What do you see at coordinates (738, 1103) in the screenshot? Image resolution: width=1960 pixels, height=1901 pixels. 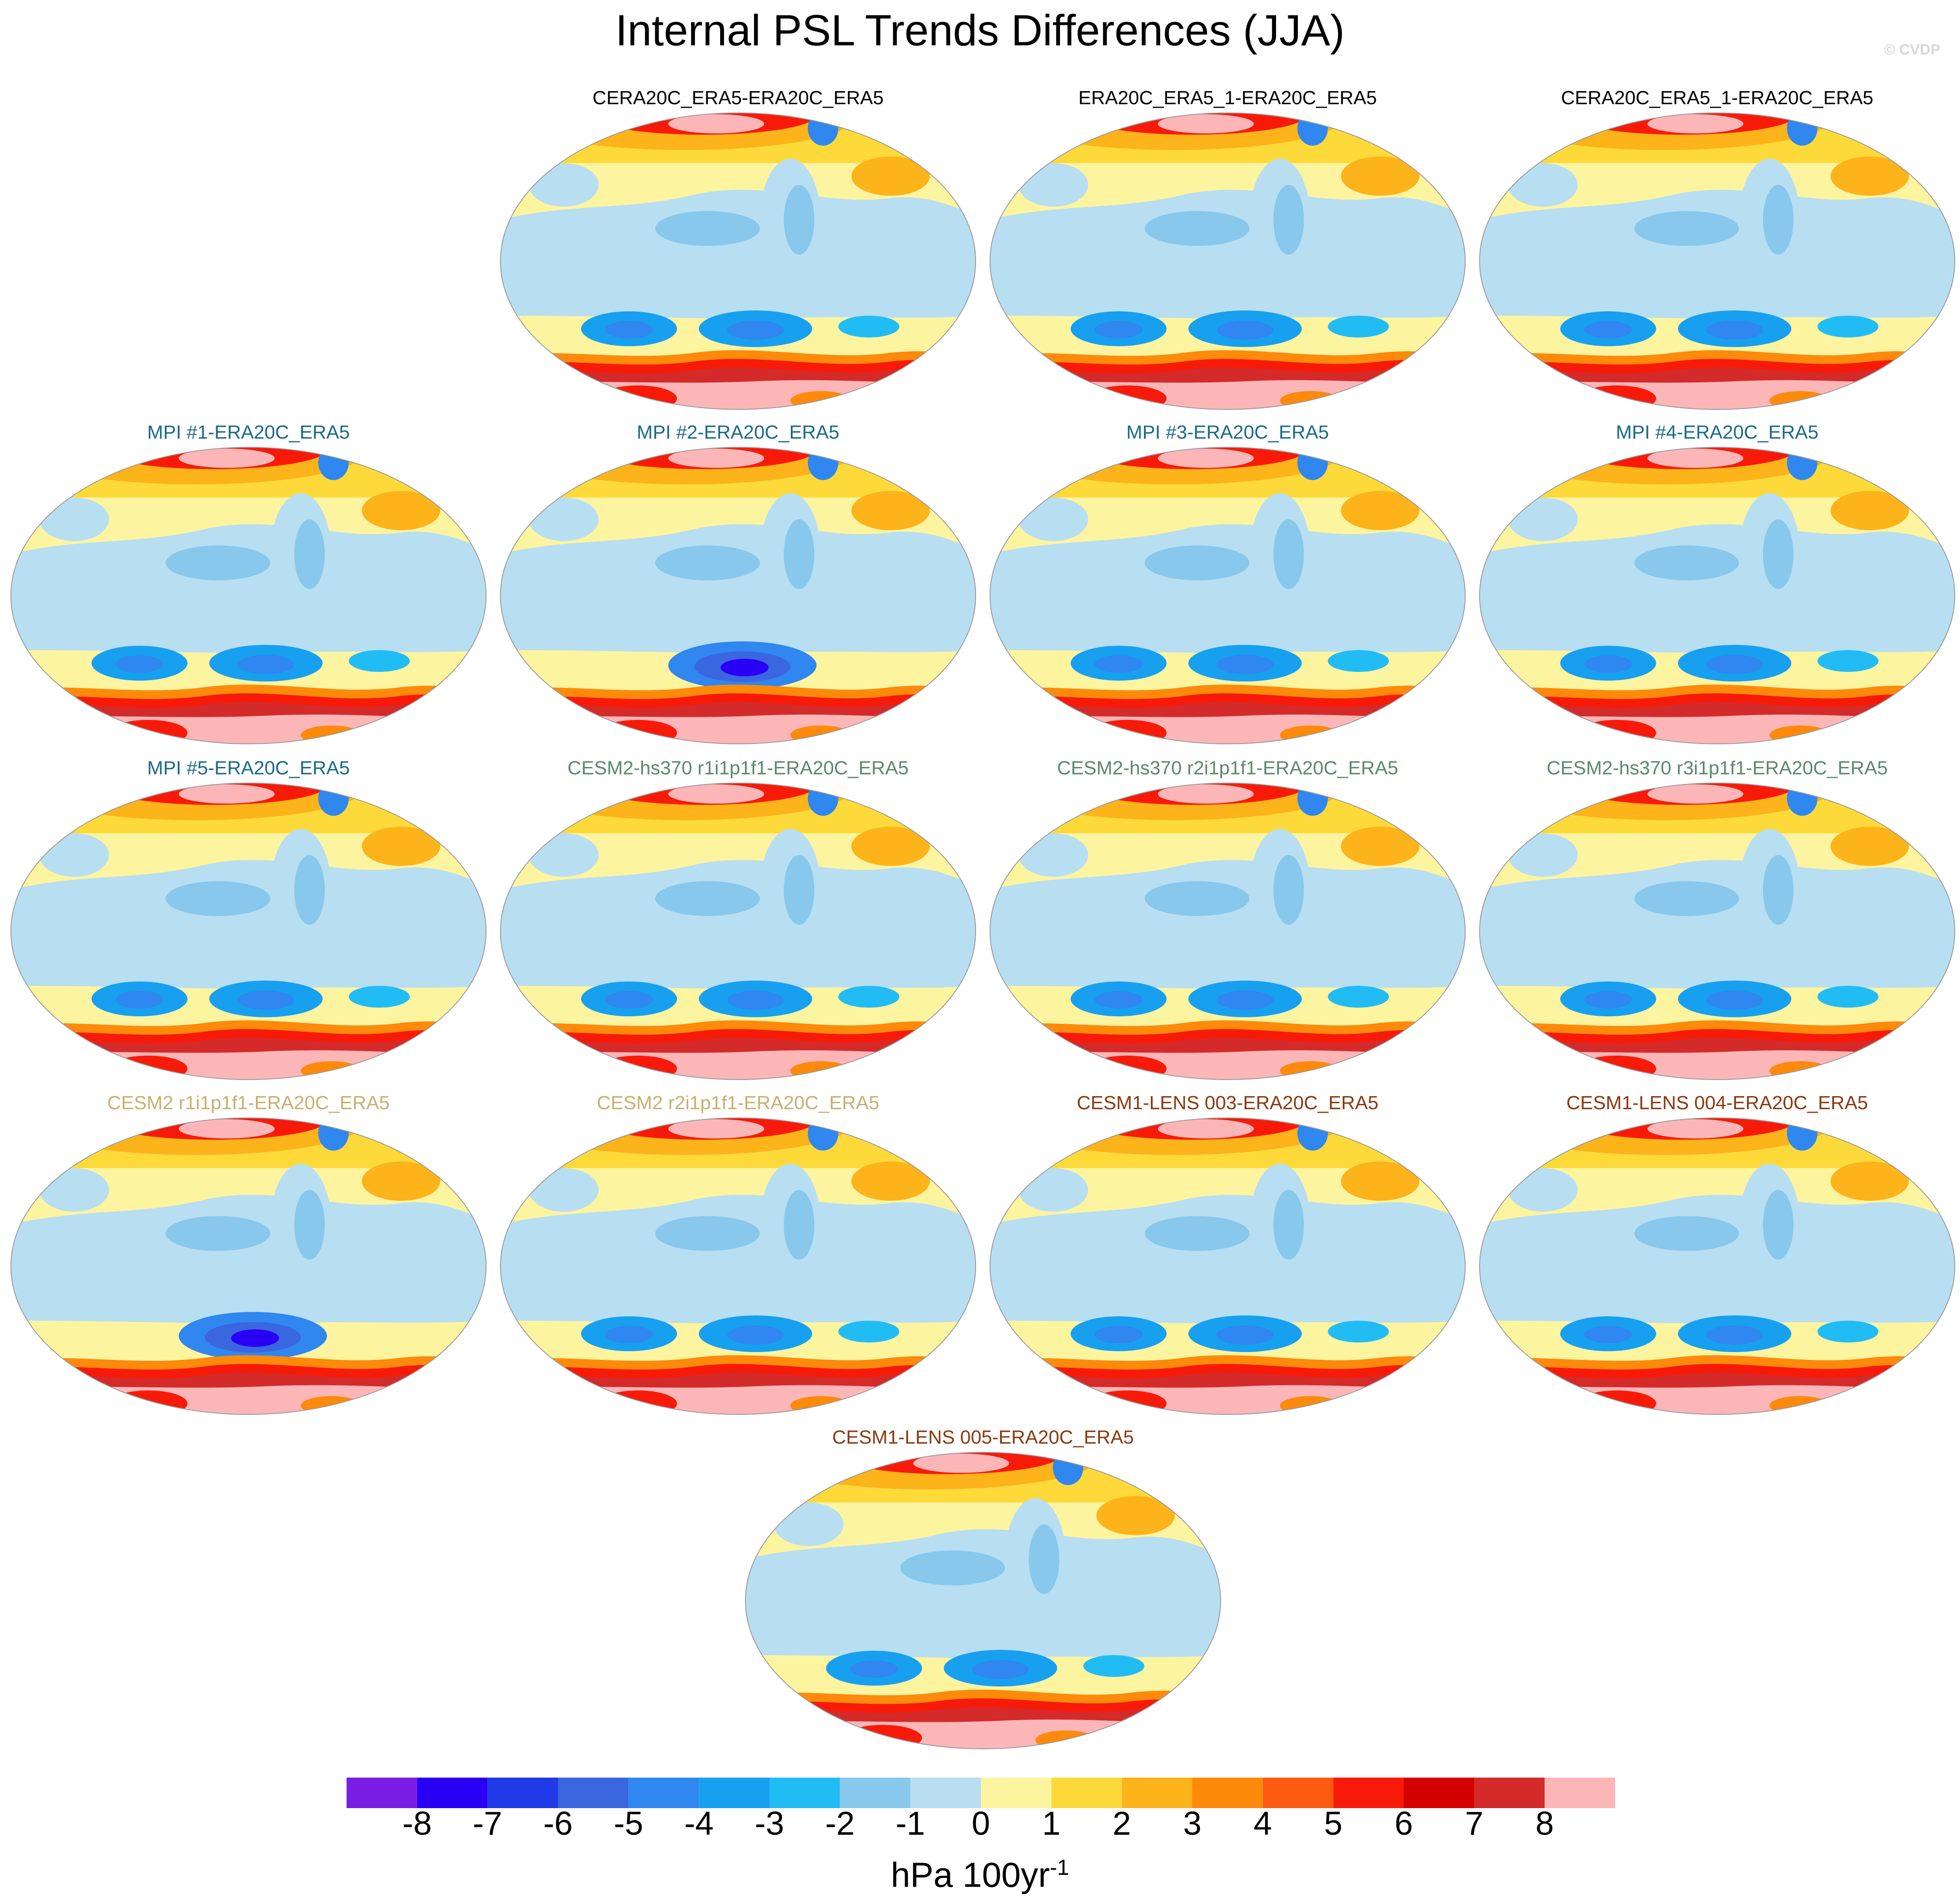 I see `panel-title: CESM2 r2i1p1f1-ERA20C_ERA5` at bounding box center [738, 1103].